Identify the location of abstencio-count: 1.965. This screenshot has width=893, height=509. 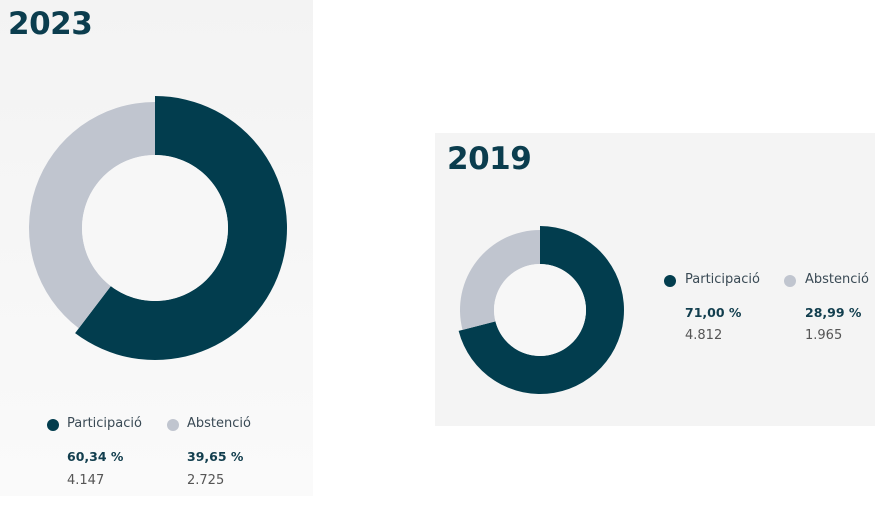
(824, 335).